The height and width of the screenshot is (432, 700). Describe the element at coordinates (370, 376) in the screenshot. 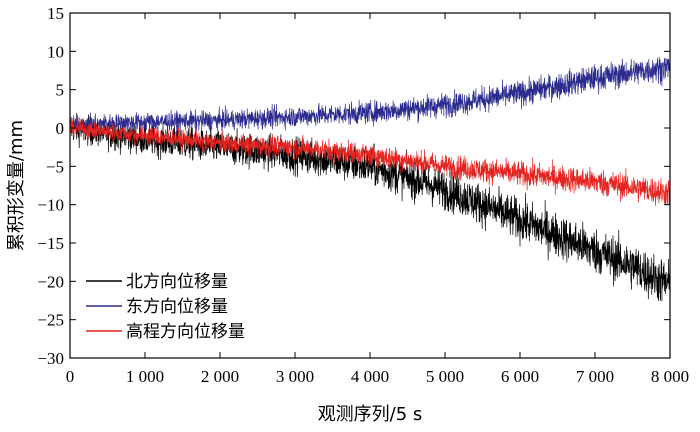

I see `x-tick-label: 4 000` at that location.